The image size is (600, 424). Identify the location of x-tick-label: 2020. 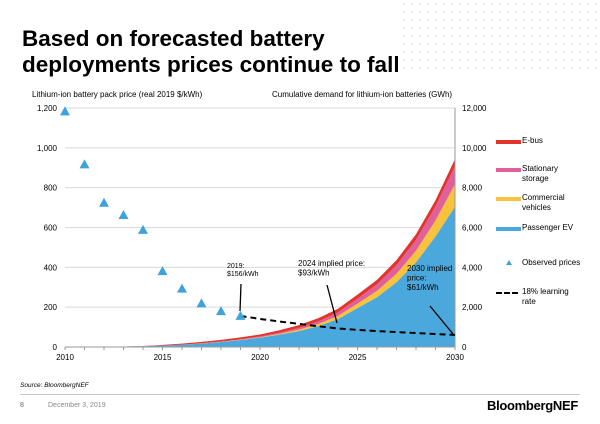
(260, 357).